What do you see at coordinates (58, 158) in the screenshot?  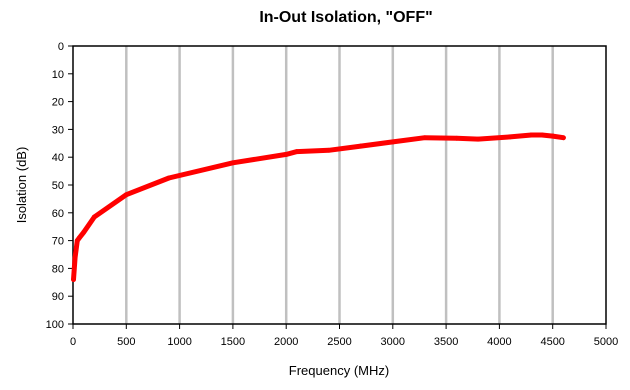 I see `y-tick-label: 40` at bounding box center [58, 158].